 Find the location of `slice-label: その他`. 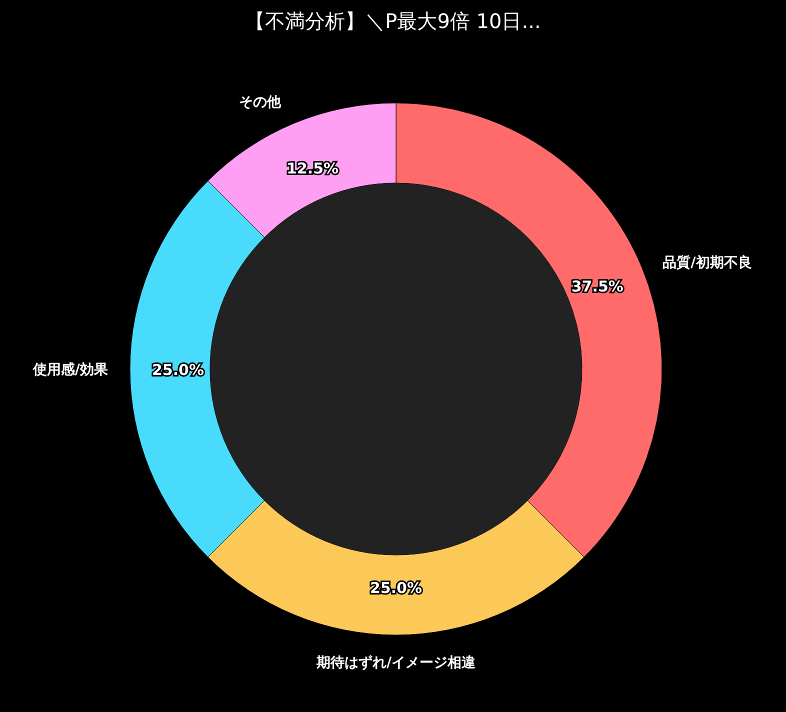

slice-label: その他 is located at coordinates (260, 102).